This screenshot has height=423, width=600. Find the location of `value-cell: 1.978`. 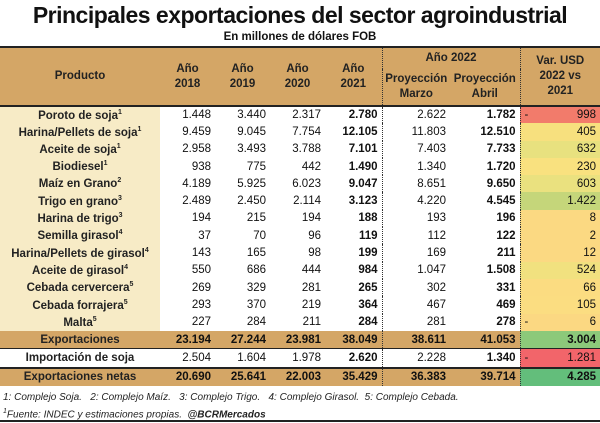

value-cell: 1.978 is located at coordinates (297, 358).